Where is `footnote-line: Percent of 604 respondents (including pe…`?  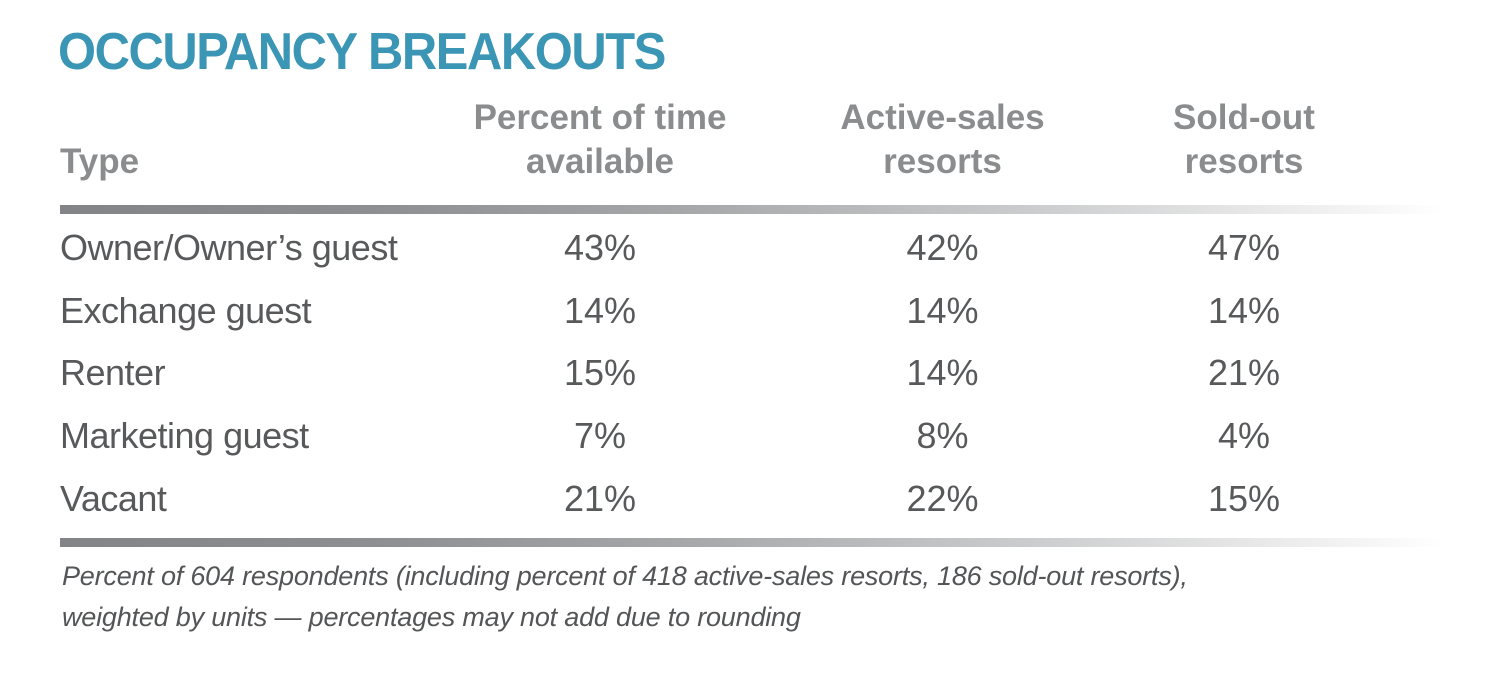
footnote-line: Percent of 604 respondents (including pe… is located at coordinates (625, 576).